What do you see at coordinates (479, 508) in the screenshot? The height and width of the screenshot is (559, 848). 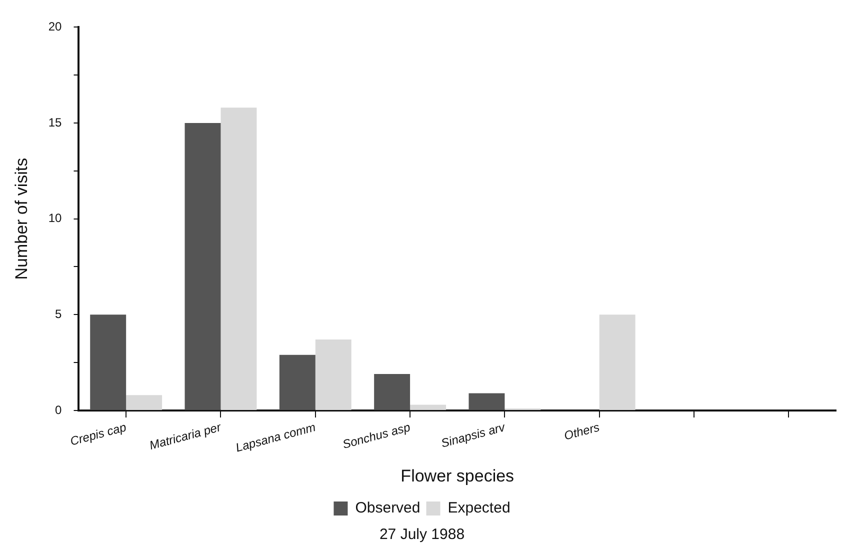 I see `legend-label: Expected` at bounding box center [479, 508].